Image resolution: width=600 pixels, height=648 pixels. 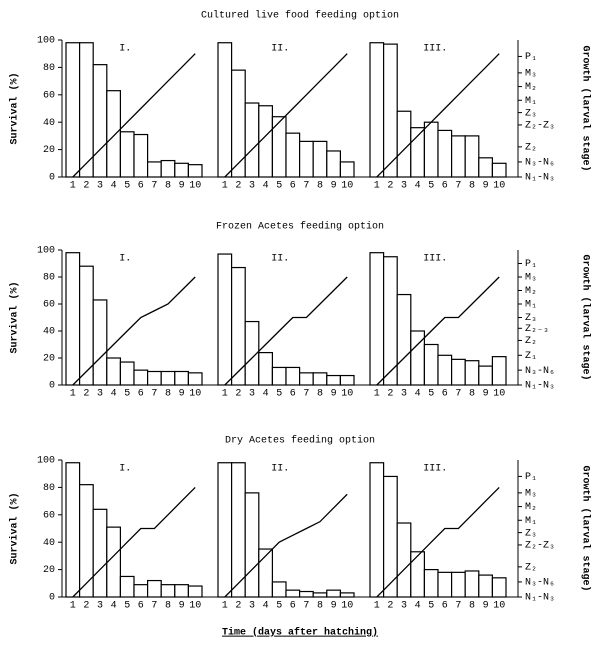 I want to click on y-tick-label: 0, so click(x=52, y=598).